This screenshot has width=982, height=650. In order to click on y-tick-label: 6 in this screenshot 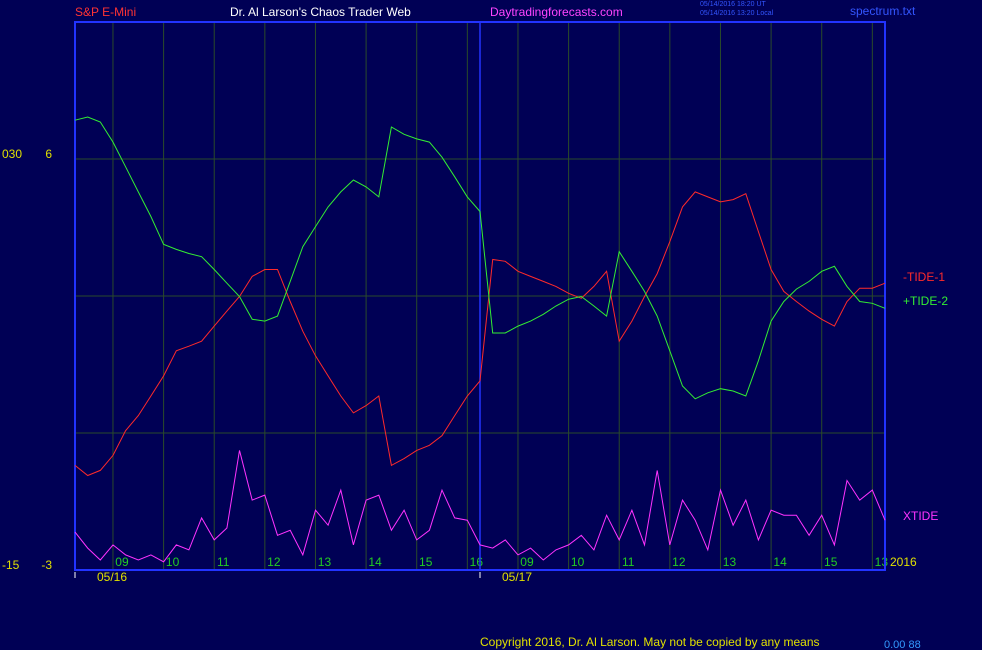, I will do `click(48, 154)`.